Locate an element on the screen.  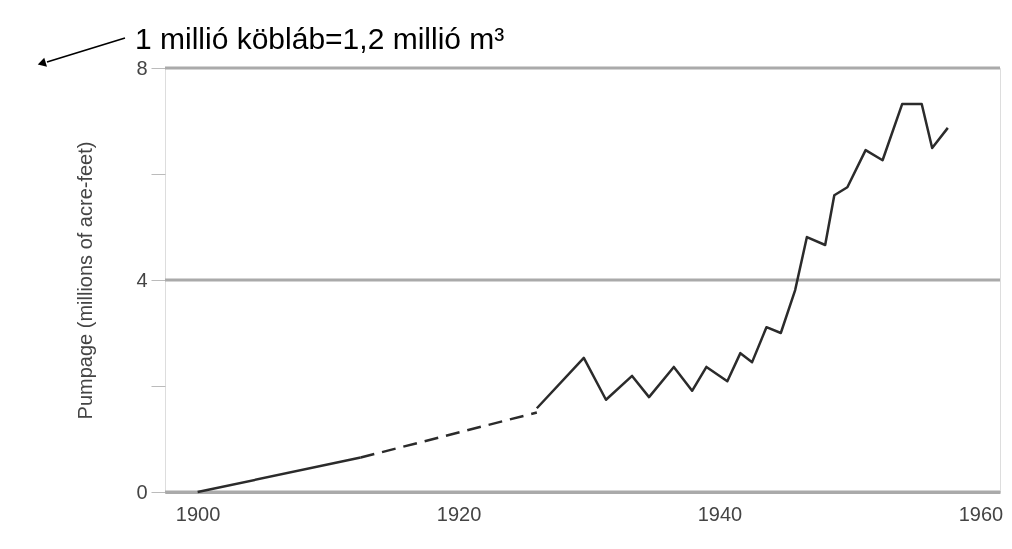
y-tick-label: 8 is located at coordinates (142, 67).